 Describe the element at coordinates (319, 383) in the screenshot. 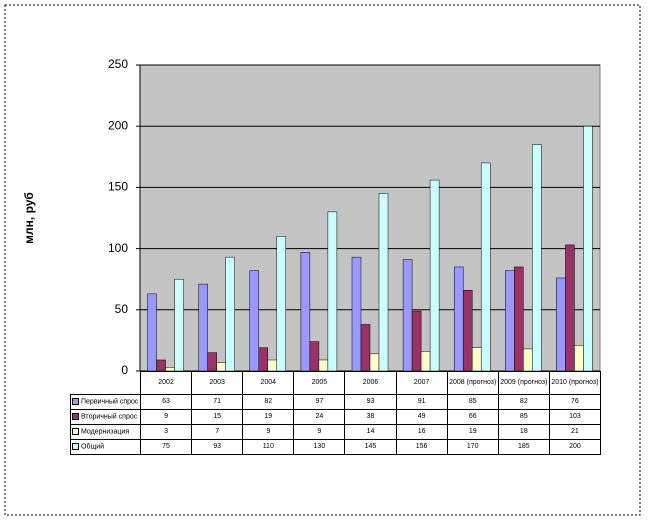

I see `x-tick-label: 2005` at that location.